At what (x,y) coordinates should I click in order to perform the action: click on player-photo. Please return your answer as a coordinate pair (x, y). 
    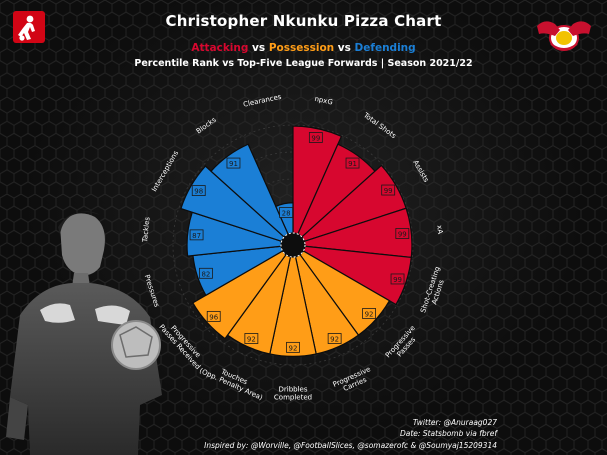
    Looking at the image, I should click on (84, 333).